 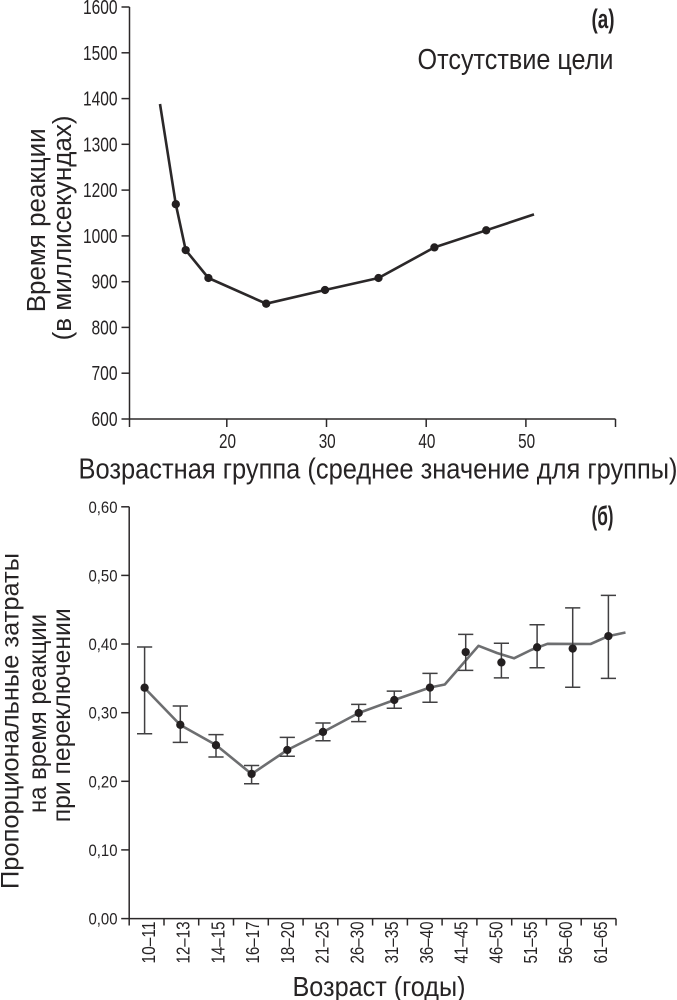 I want to click on svg-text: 16–17, so click(x=252, y=943).